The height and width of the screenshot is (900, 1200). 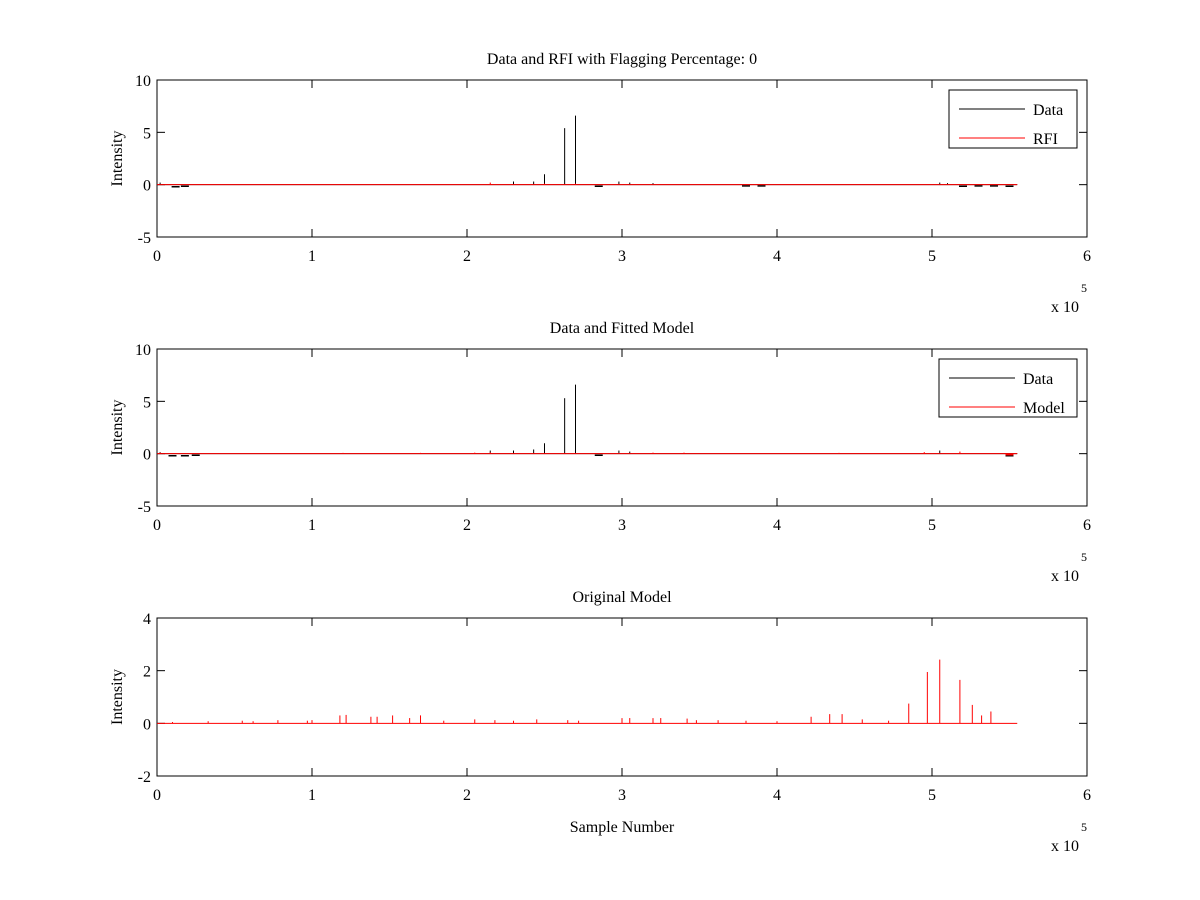 What do you see at coordinates (144, 777) in the screenshot?
I see `y-tick-label: -2` at bounding box center [144, 777].